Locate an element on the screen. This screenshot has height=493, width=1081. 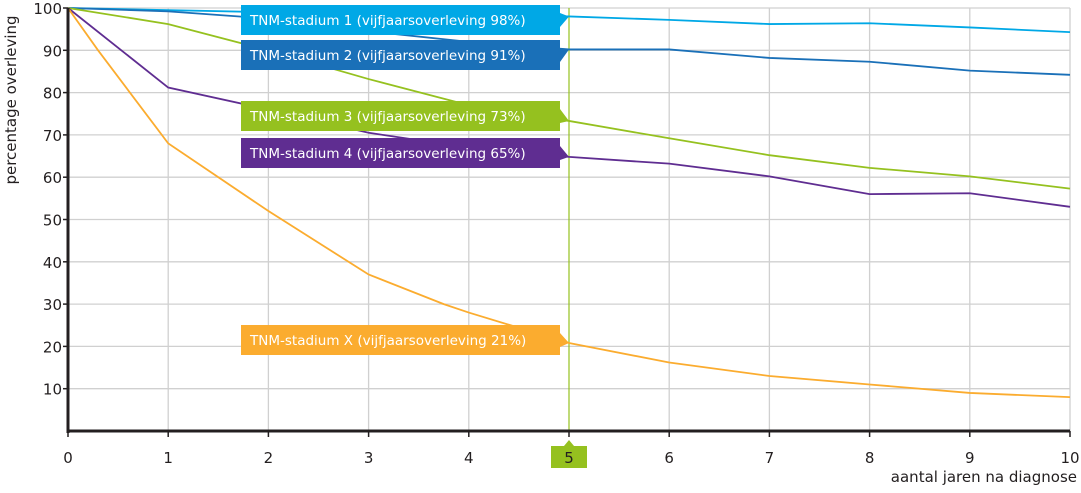
y-tick-label: 80 is located at coordinates (52, 94).